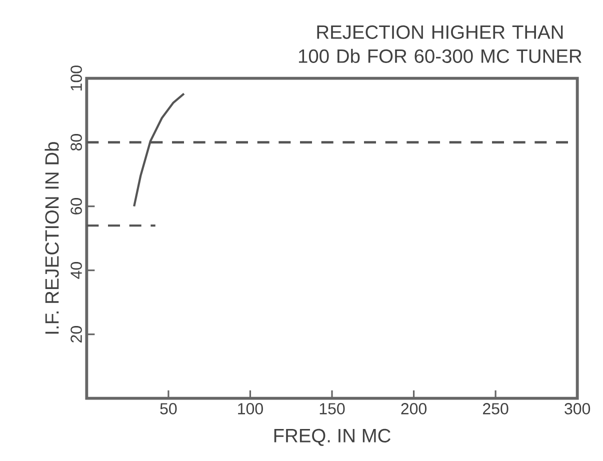 This screenshot has width=603, height=461. Describe the element at coordinates (168, 408) in the screenshot. I see `x-tick-label: 50` at that location.